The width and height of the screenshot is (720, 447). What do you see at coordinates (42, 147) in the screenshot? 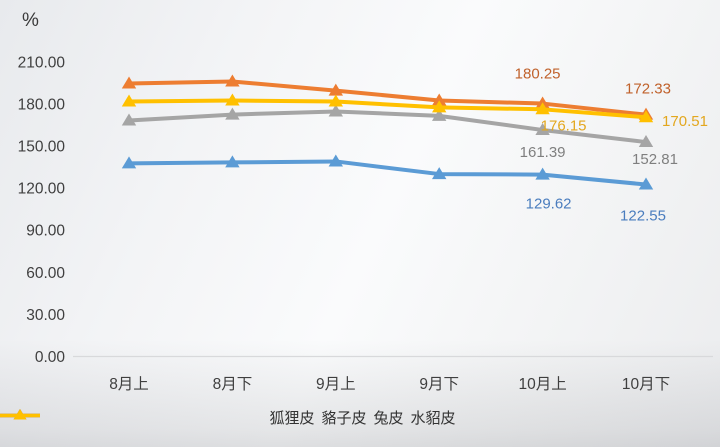
I see `y-axis-tick-label: 150.00` at bounding box center [42, 147].